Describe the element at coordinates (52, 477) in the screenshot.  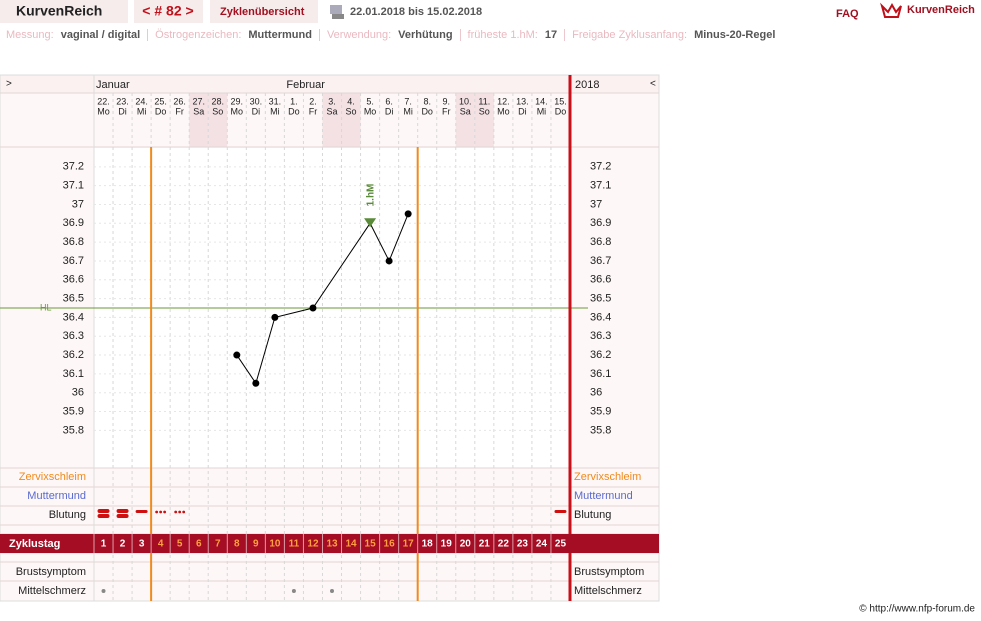
I see `row-label: Zervixschleim` at that location.